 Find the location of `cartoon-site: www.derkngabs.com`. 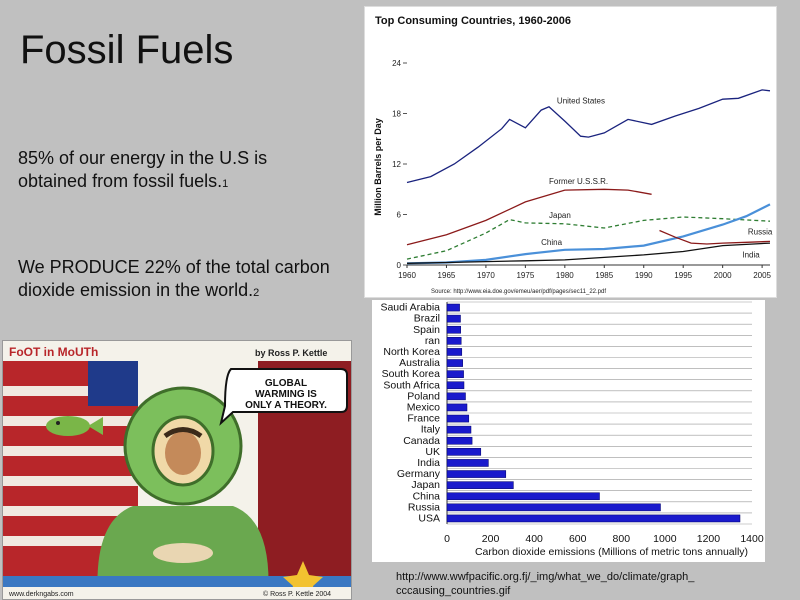

cartoon-site: www.derkngabs.com is located at coordinates (41, 594).